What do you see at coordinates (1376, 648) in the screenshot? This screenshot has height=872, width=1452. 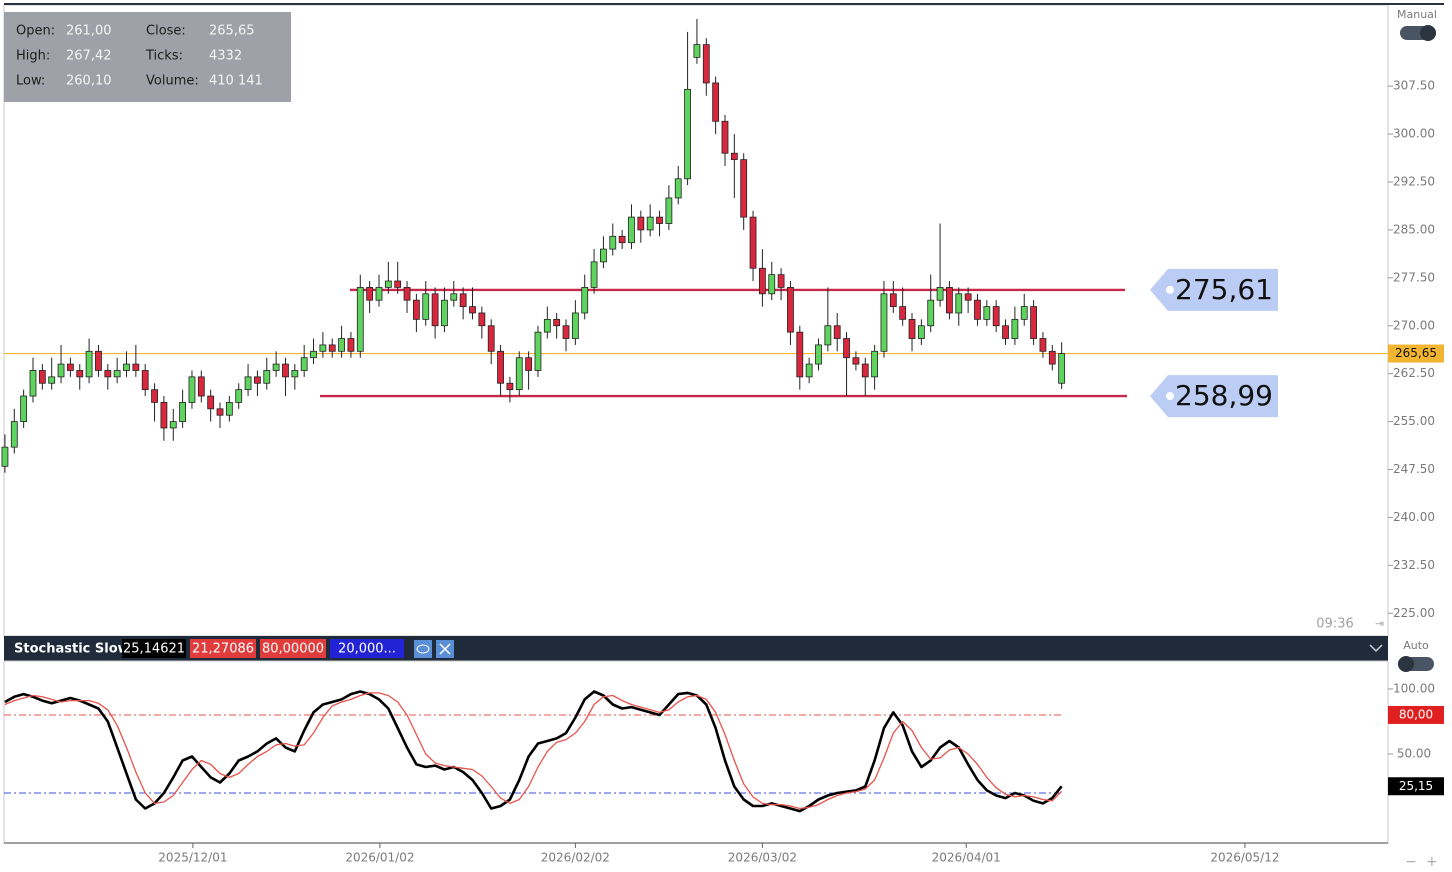 I see `collapse-icon` at bounding box center [1376, 648].